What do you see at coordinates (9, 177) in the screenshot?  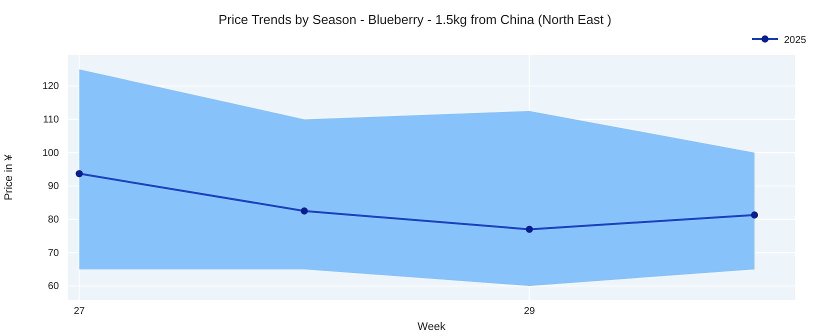 I see `y-axis-title: Price in ¥` at bounding box center [9, 177].